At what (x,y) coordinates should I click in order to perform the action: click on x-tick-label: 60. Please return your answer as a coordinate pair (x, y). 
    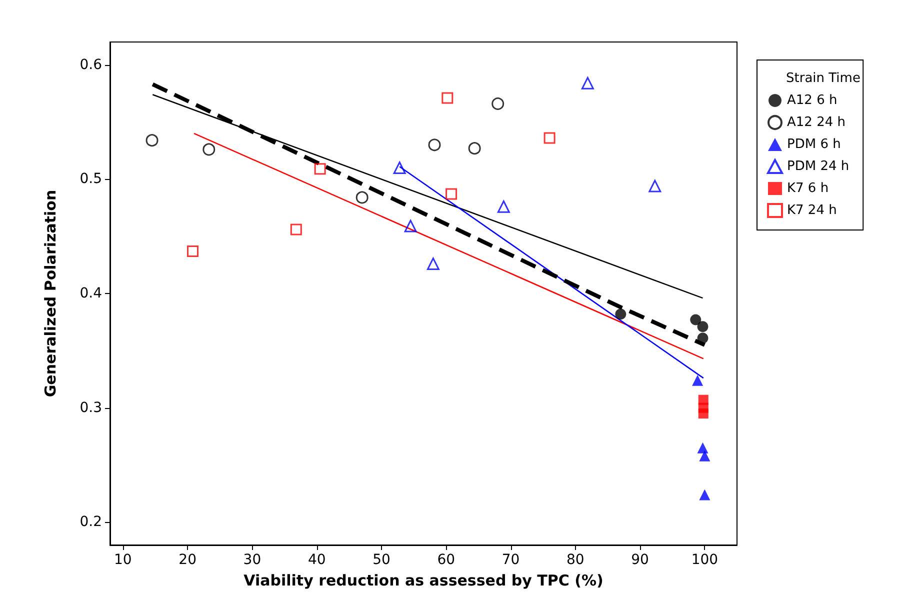
    Looking at the image, I should click on (446, 560).